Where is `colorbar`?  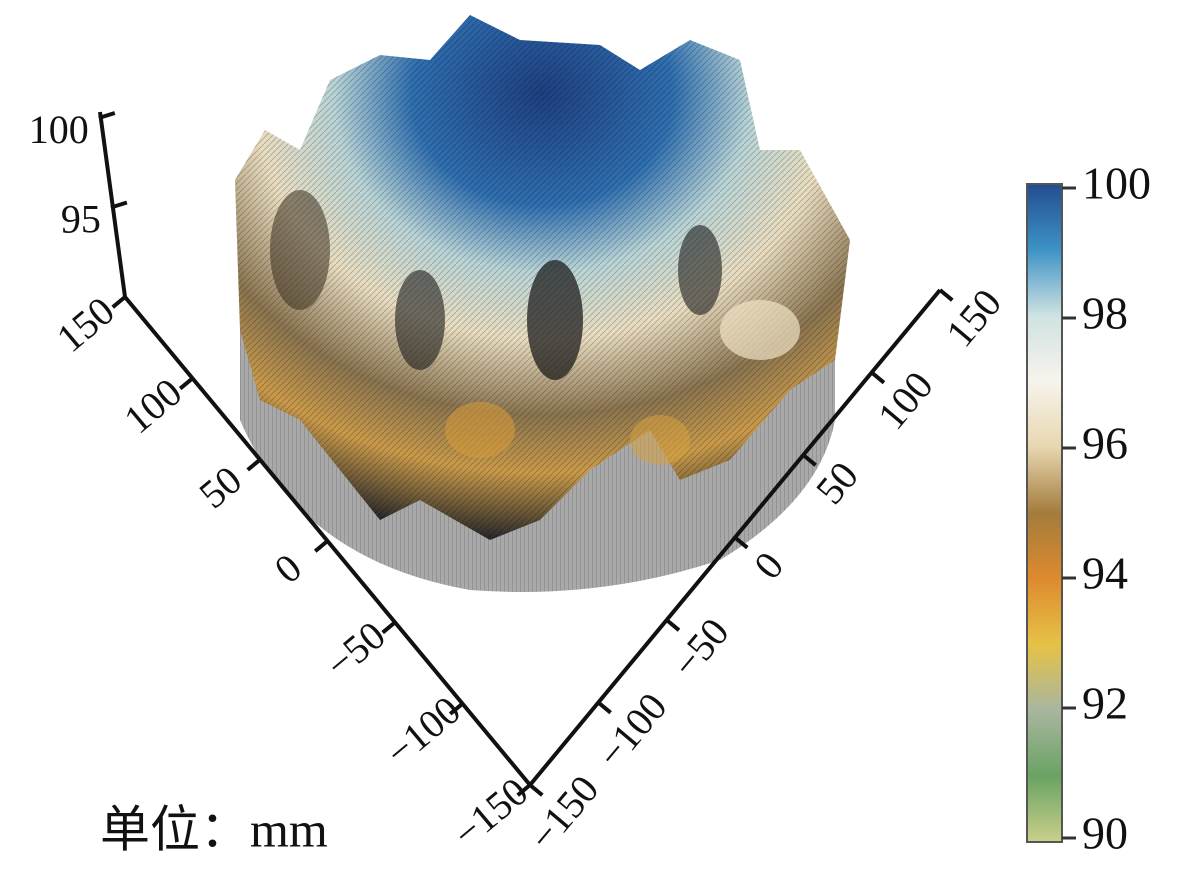 colorbar is located at coordinates (1044, 513).